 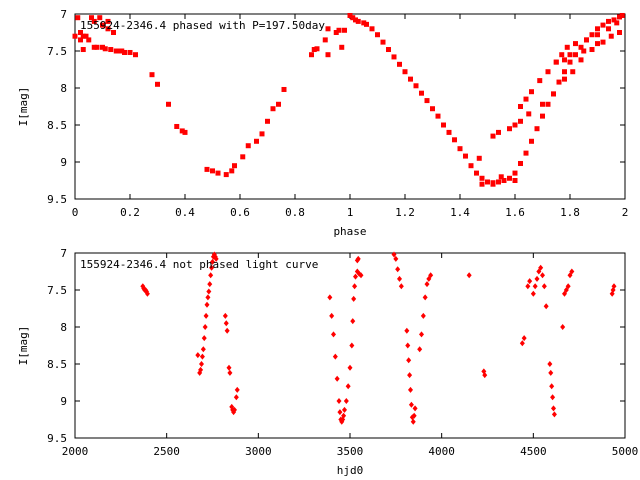 What do you see at coordinates (63, 14) in the screenshot?
I see `y-tick-label: 7` at bounding box center [63, 14].